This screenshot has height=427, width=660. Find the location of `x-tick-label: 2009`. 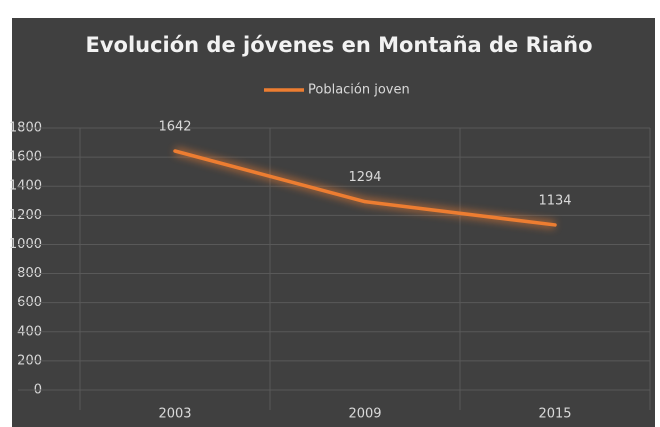

x-tick-label: 2009 is located at coordinates (364, 414).